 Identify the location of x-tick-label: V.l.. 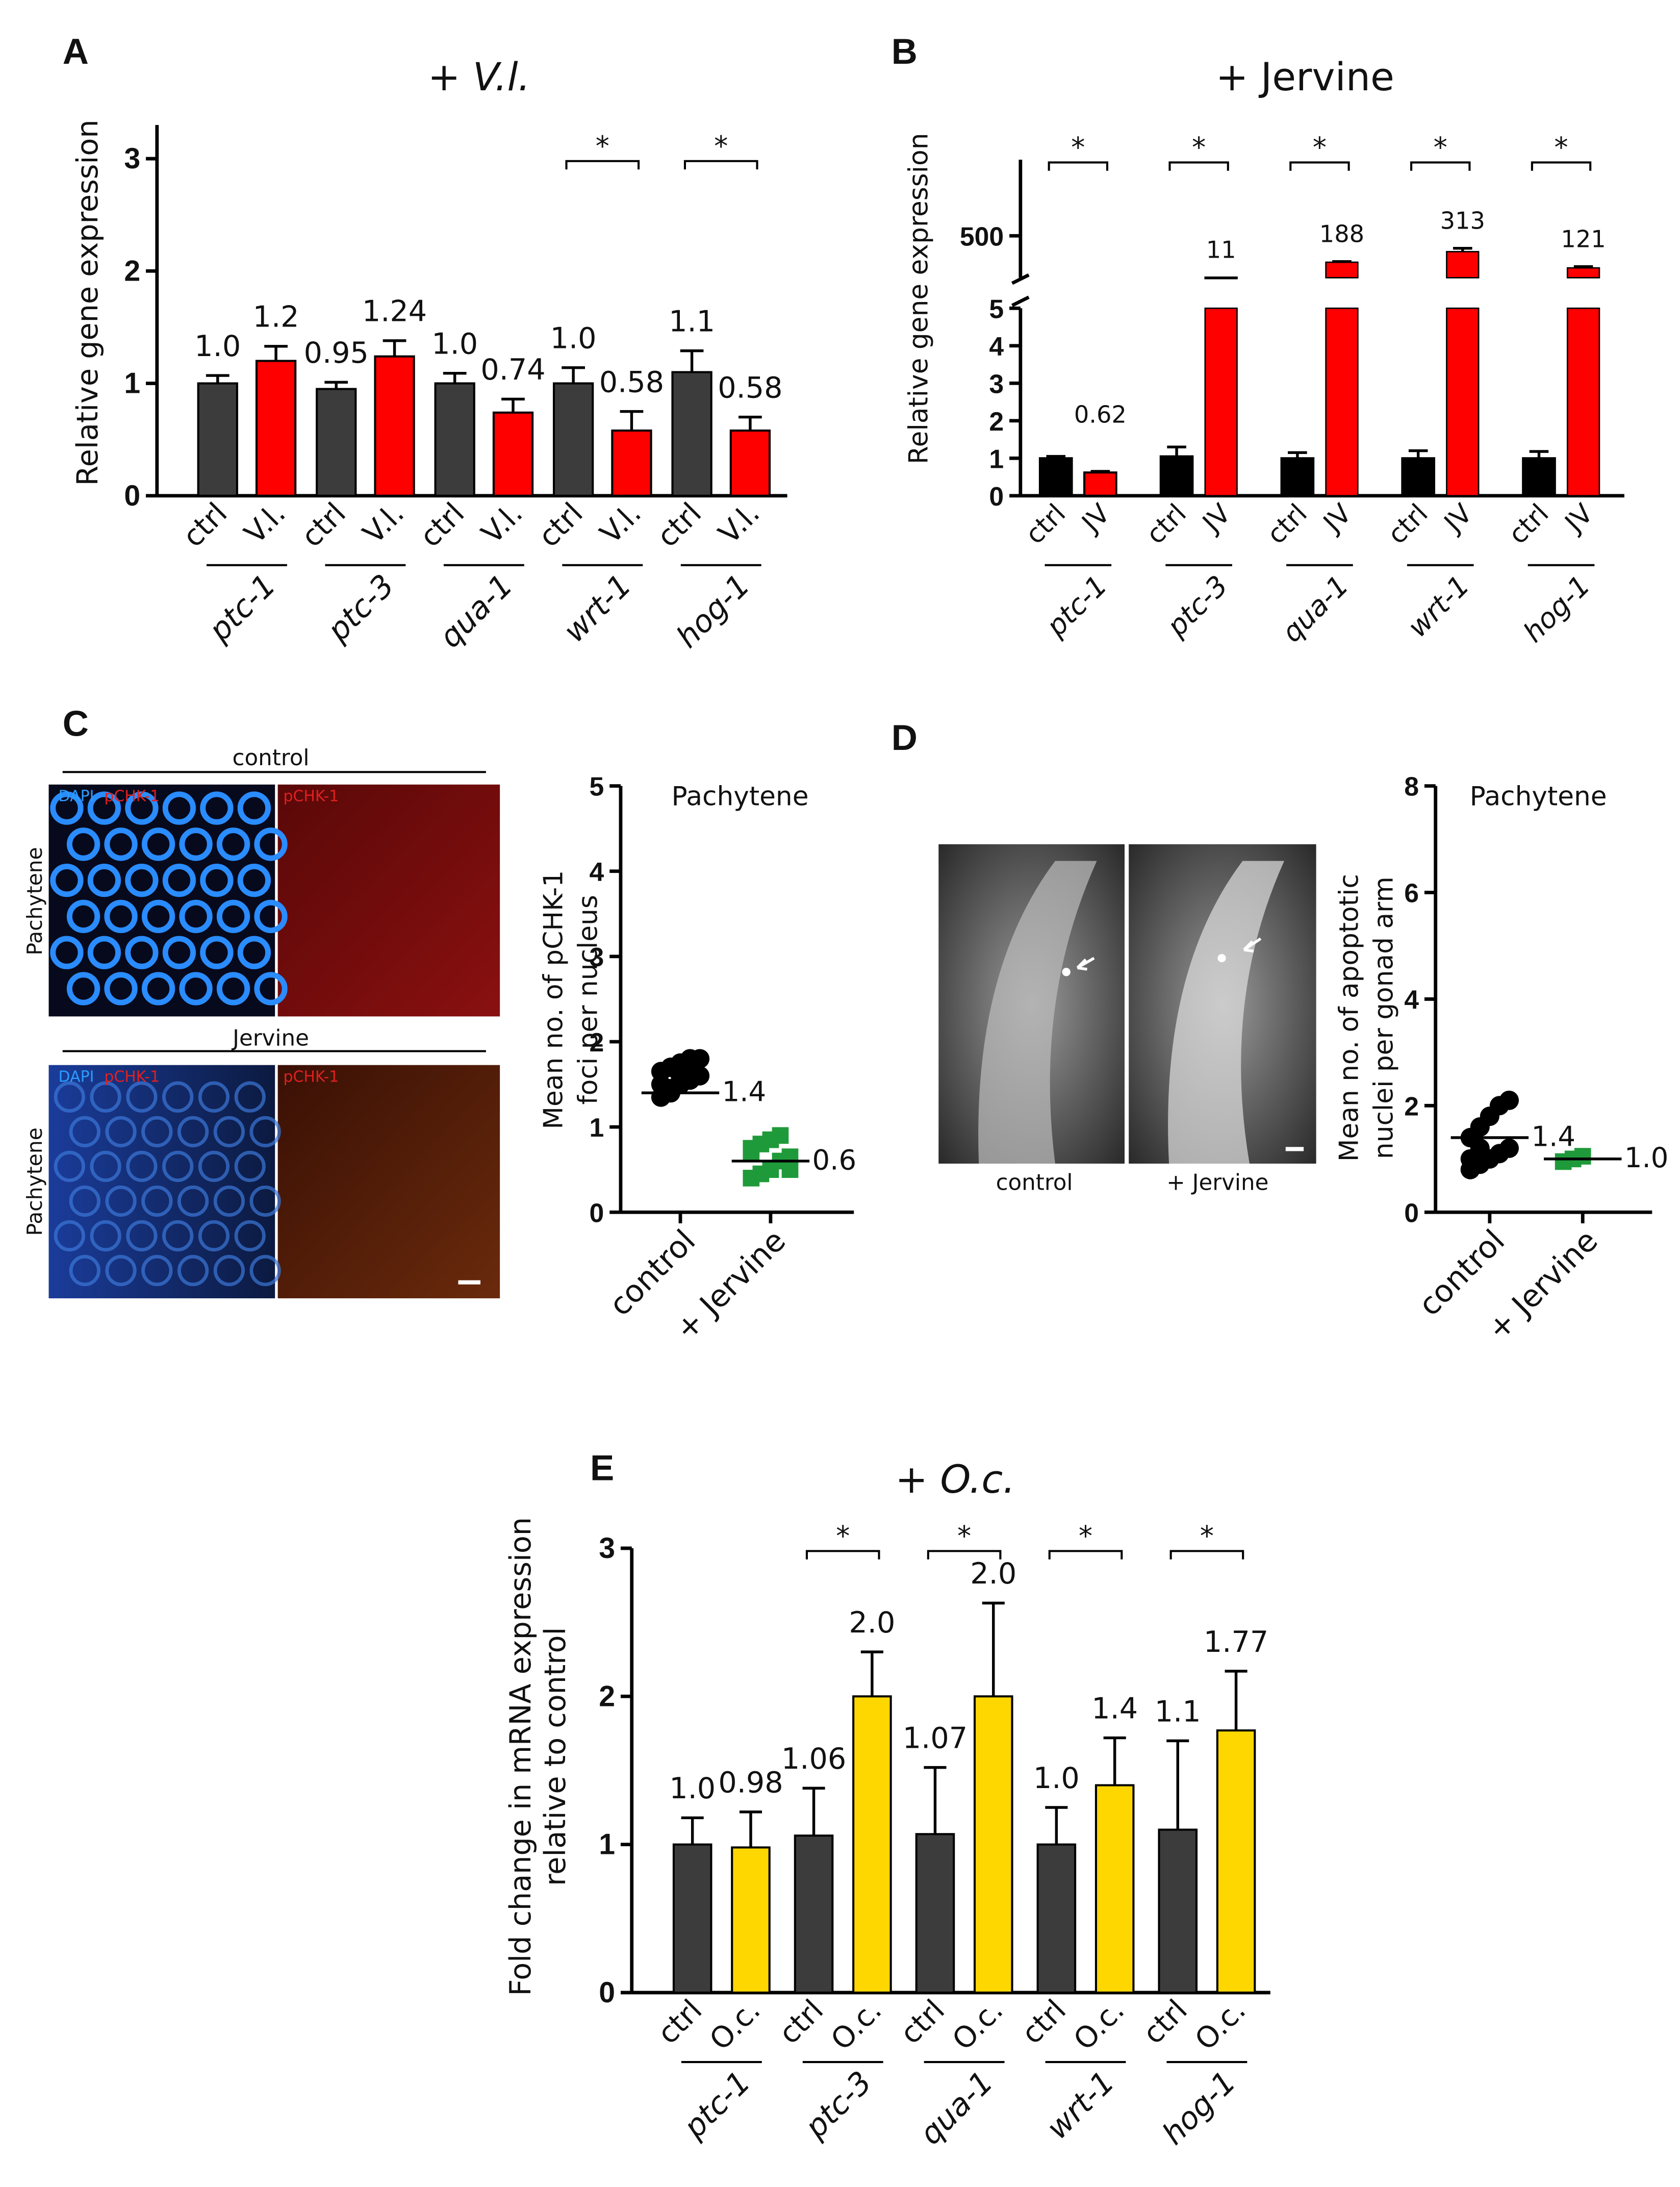
(621, 523).